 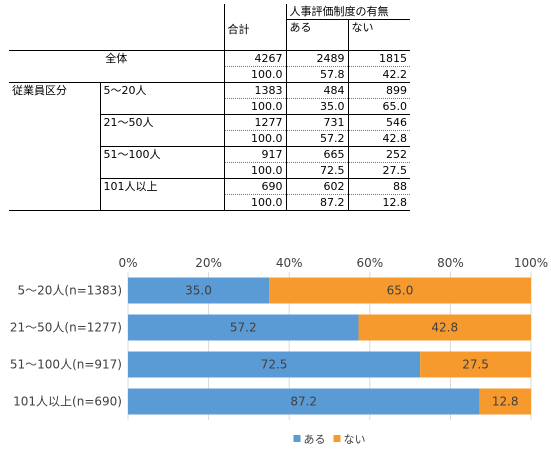 What do you see at coordinates (317, 58) in the screenshot?
I see `cell: 2489` at bounding box center [317, 58].